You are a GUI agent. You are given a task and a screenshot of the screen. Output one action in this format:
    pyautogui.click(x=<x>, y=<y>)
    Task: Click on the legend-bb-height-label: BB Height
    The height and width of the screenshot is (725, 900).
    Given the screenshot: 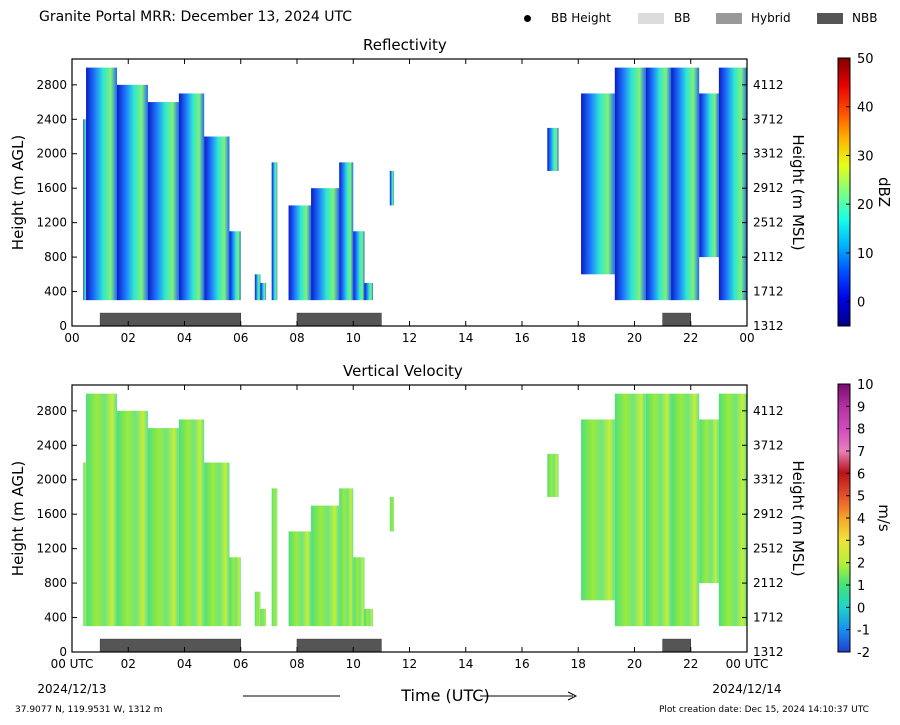 What is the action you would take?
    pyautogui.click(x=581, y=18)
    